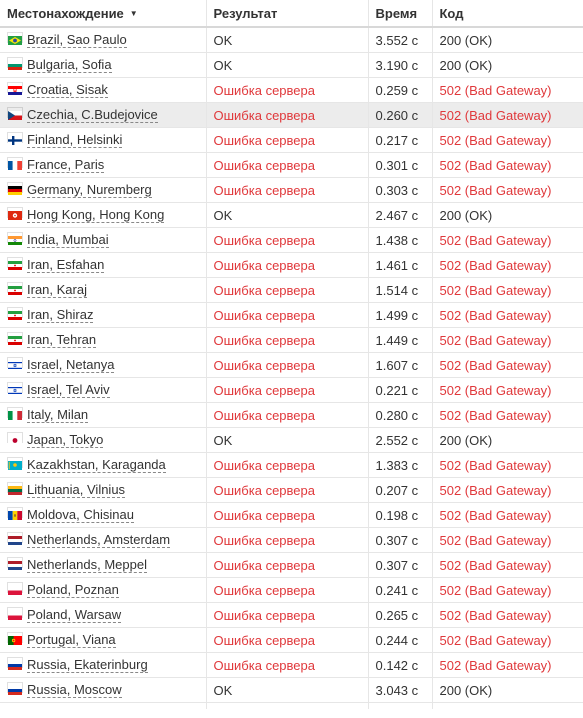  What do you see at coordinates (399, 14) in the screenshot?
I see `column-header-time: Время` at bounding box center [399, 14].